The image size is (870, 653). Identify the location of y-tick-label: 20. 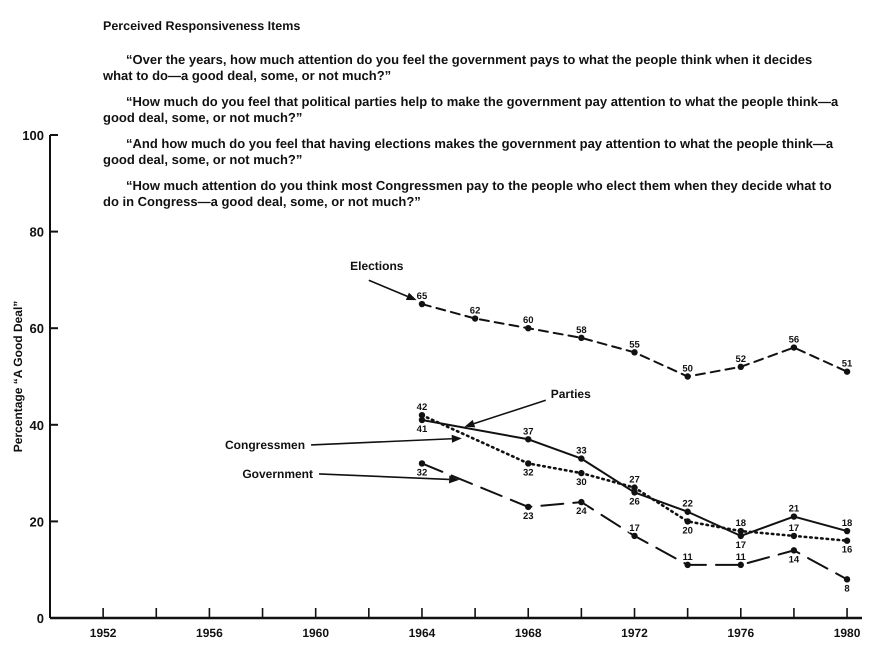
(37, 522).